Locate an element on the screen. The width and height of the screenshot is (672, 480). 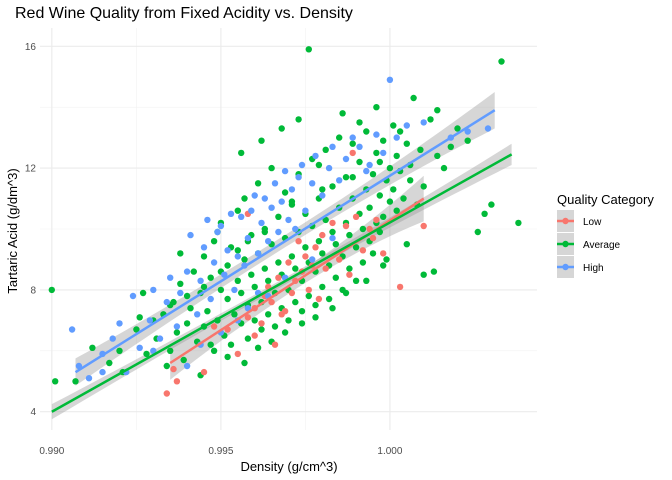
x-axis-ticks: 0.990 0.995 1.000 is located at coordinates (221, 451).